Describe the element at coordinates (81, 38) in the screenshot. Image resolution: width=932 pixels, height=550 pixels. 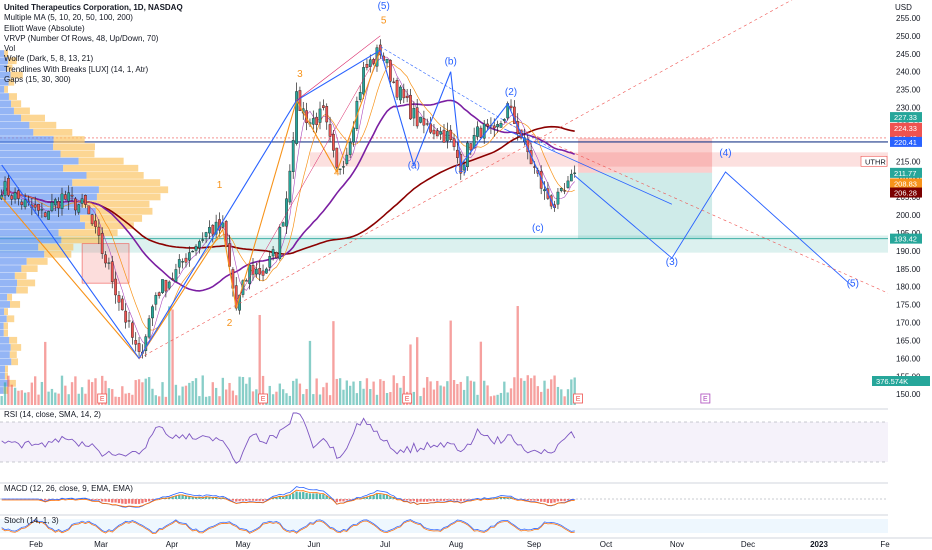
I see `legend-vrvp: VRVP (Number Of Rows, 48, Up/Down, 70)` at that location.